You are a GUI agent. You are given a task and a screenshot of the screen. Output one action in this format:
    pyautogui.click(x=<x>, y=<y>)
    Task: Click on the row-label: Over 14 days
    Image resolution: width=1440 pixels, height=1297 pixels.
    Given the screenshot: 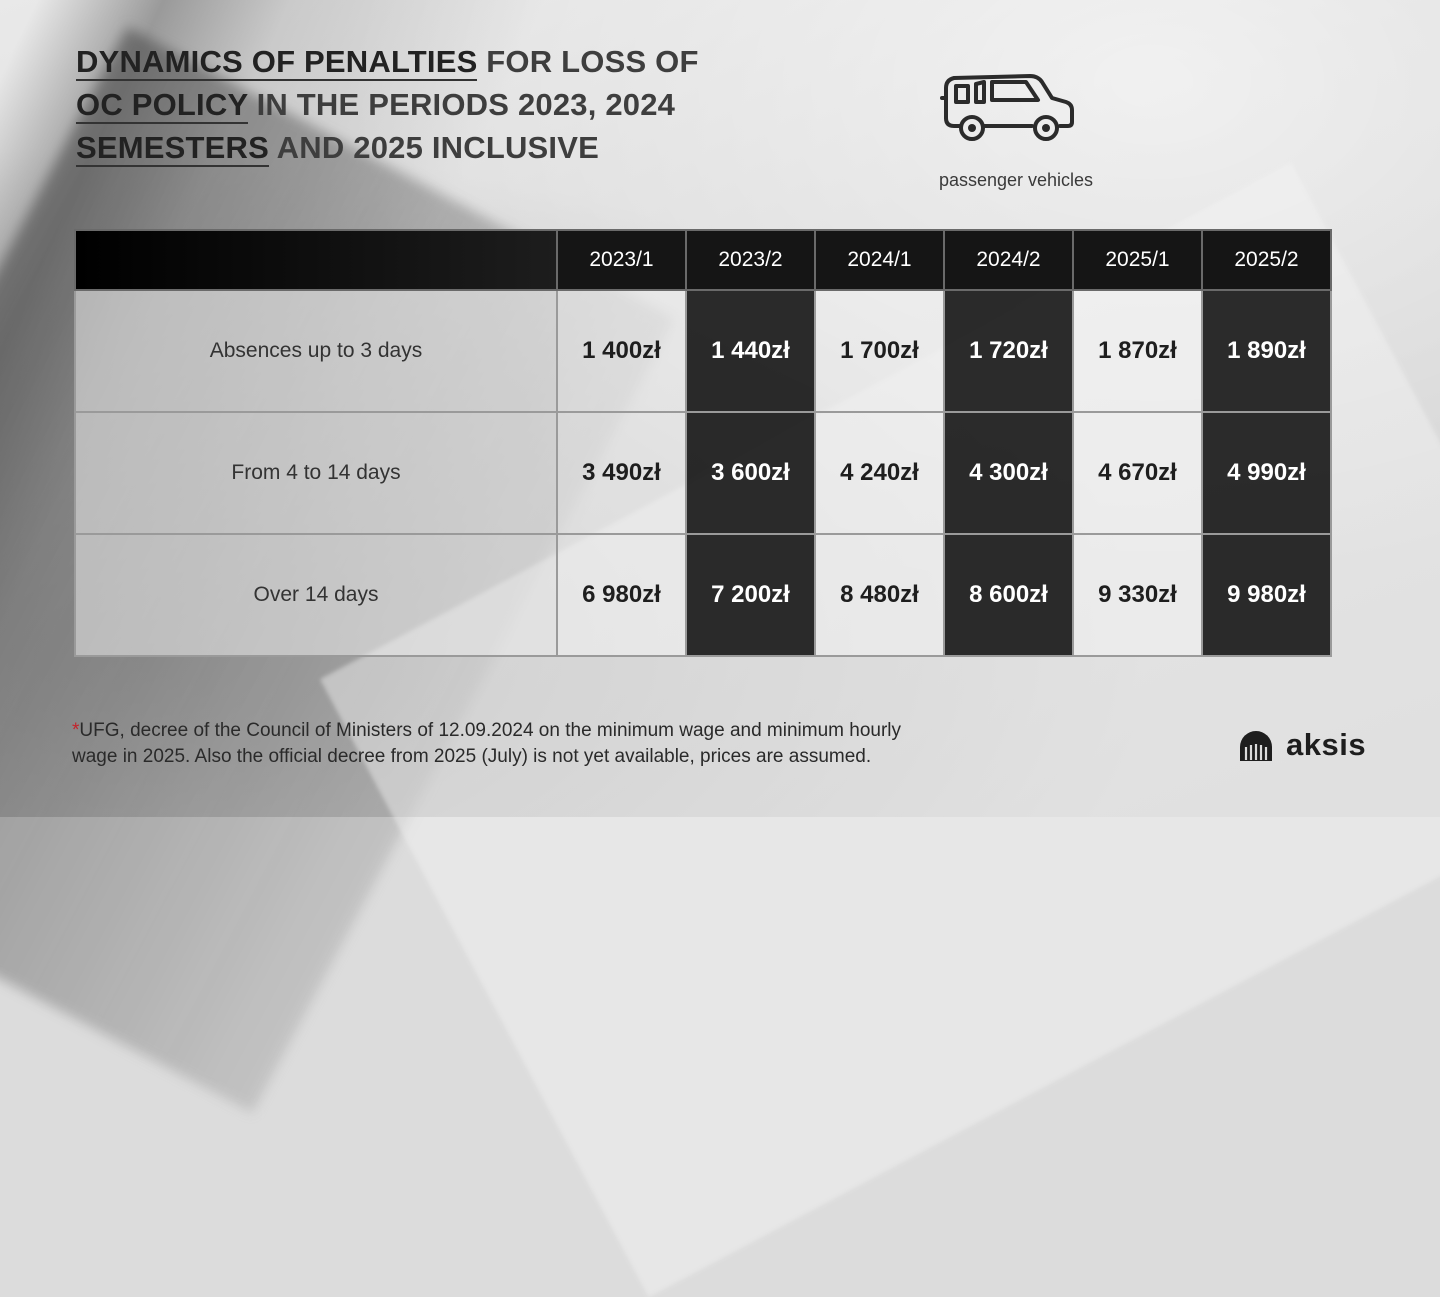 What is the action you would take?
    pyautogui.click(x=316, y=595)
    